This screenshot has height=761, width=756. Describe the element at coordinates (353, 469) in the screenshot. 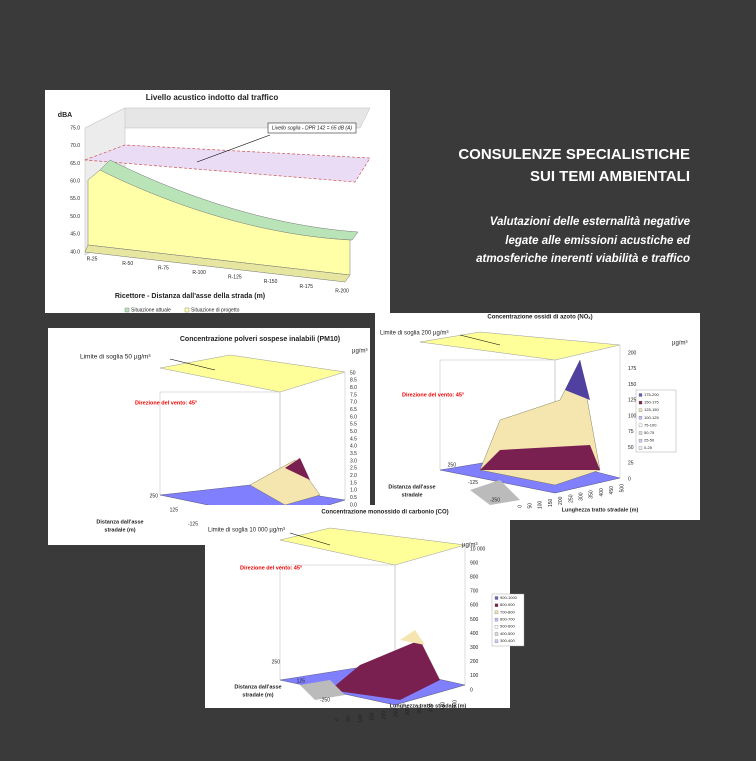

I see `y-tick-label: 2.5` at that location.